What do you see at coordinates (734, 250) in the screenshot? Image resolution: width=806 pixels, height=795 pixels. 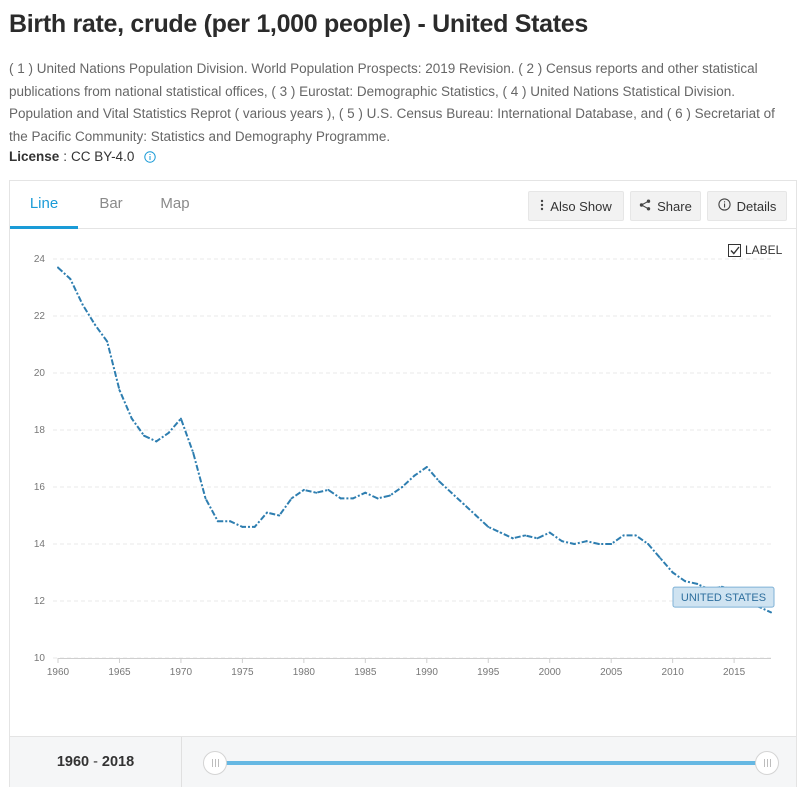 I see `label-checkbox` at bounding box center [734, 250].